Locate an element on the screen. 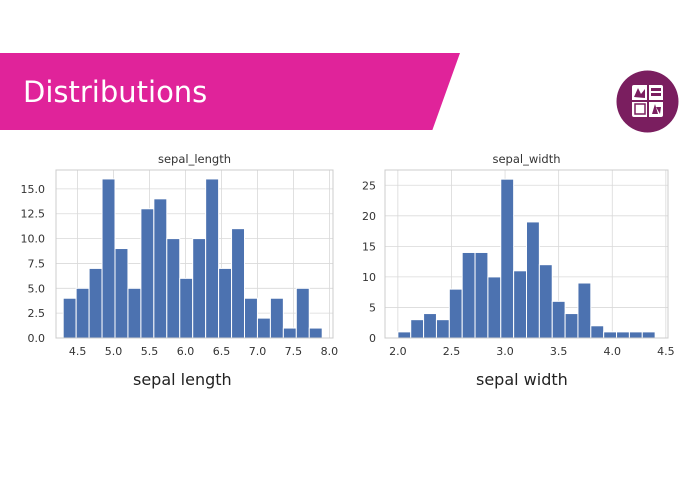  x-tick-label: 7.5 is located at coordinates (294, 351).